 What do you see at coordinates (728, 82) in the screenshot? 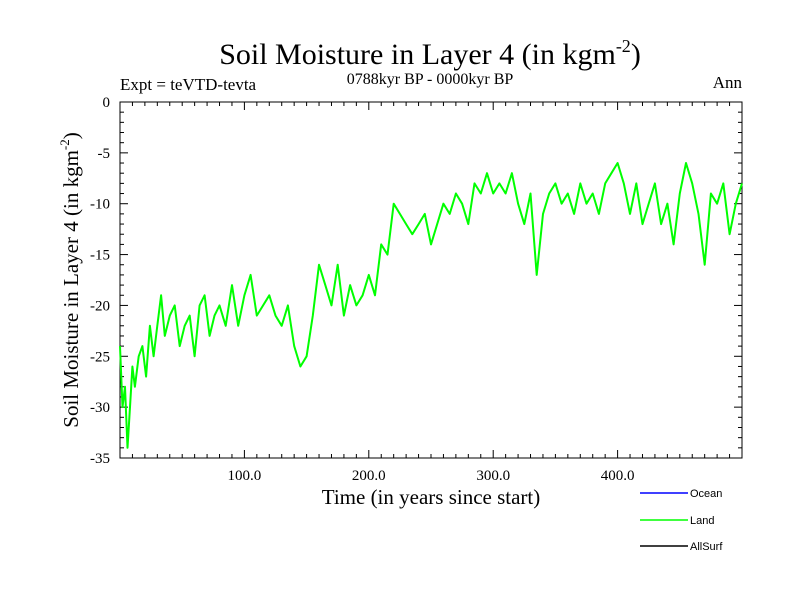
I see `season-label: Ann` at bounding box center [728, 82].